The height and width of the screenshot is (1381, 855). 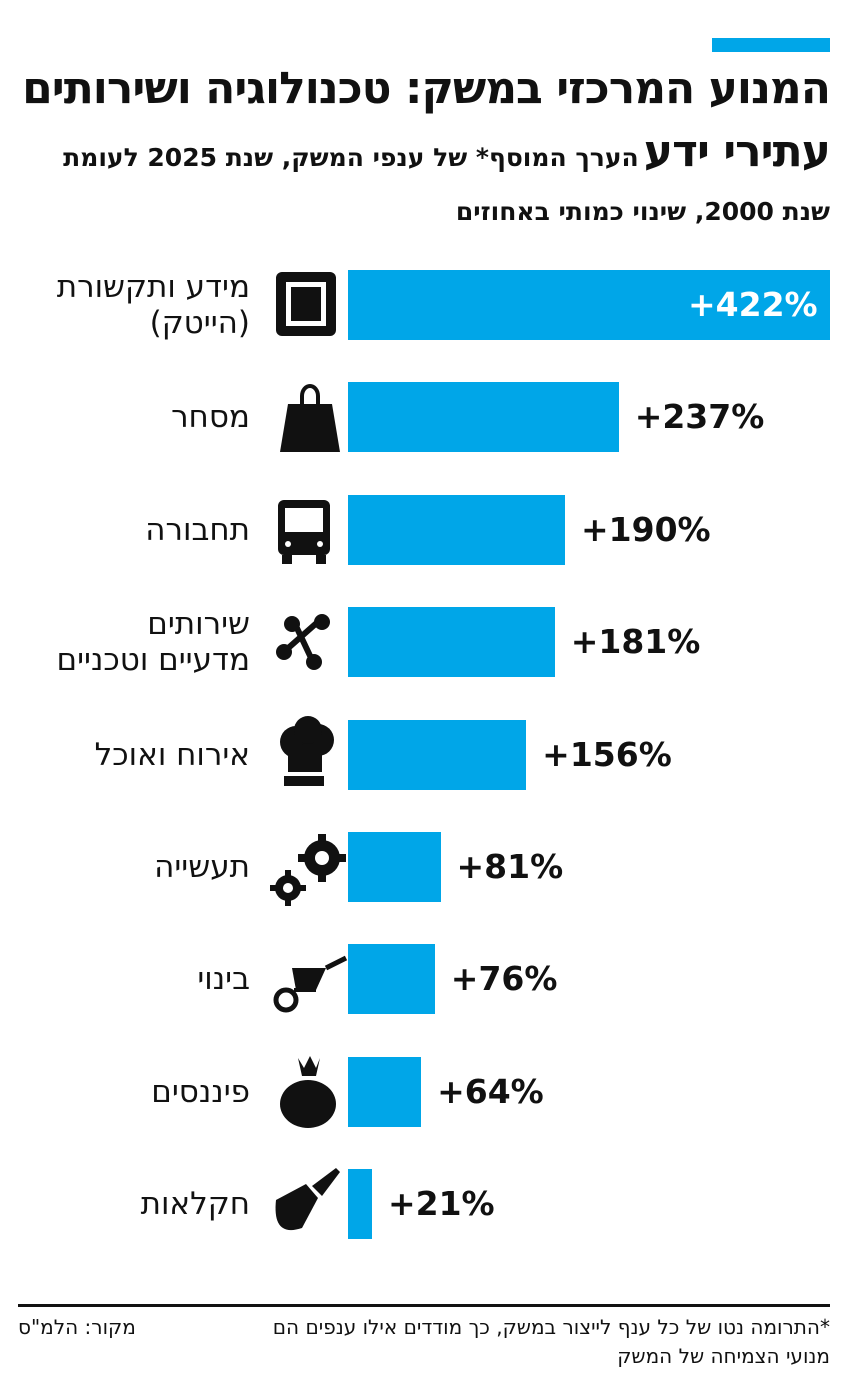 What do you see at coordinates (202, 867) in the screenshot?
I see `category-label: תעשייה` at bounding box center [202, 867].